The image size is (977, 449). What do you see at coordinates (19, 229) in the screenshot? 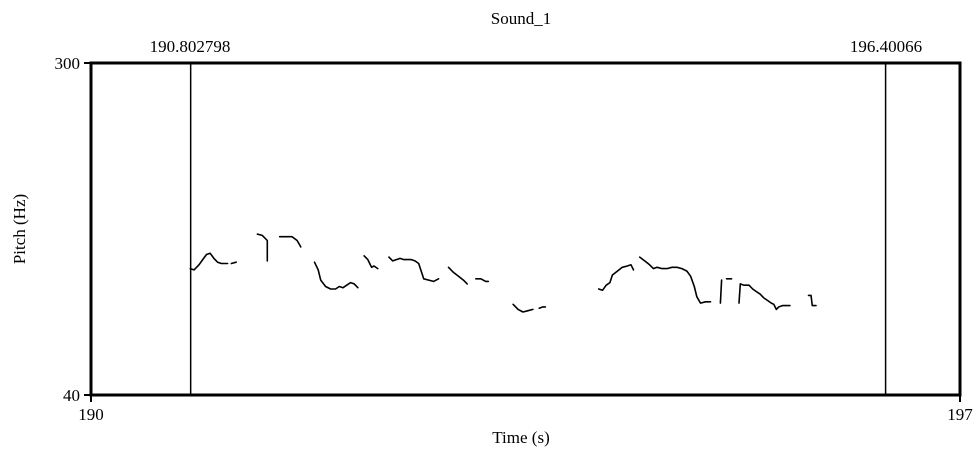
I see `y-axis-title: Pitch (Hz)` at bounding box center [19, 229].